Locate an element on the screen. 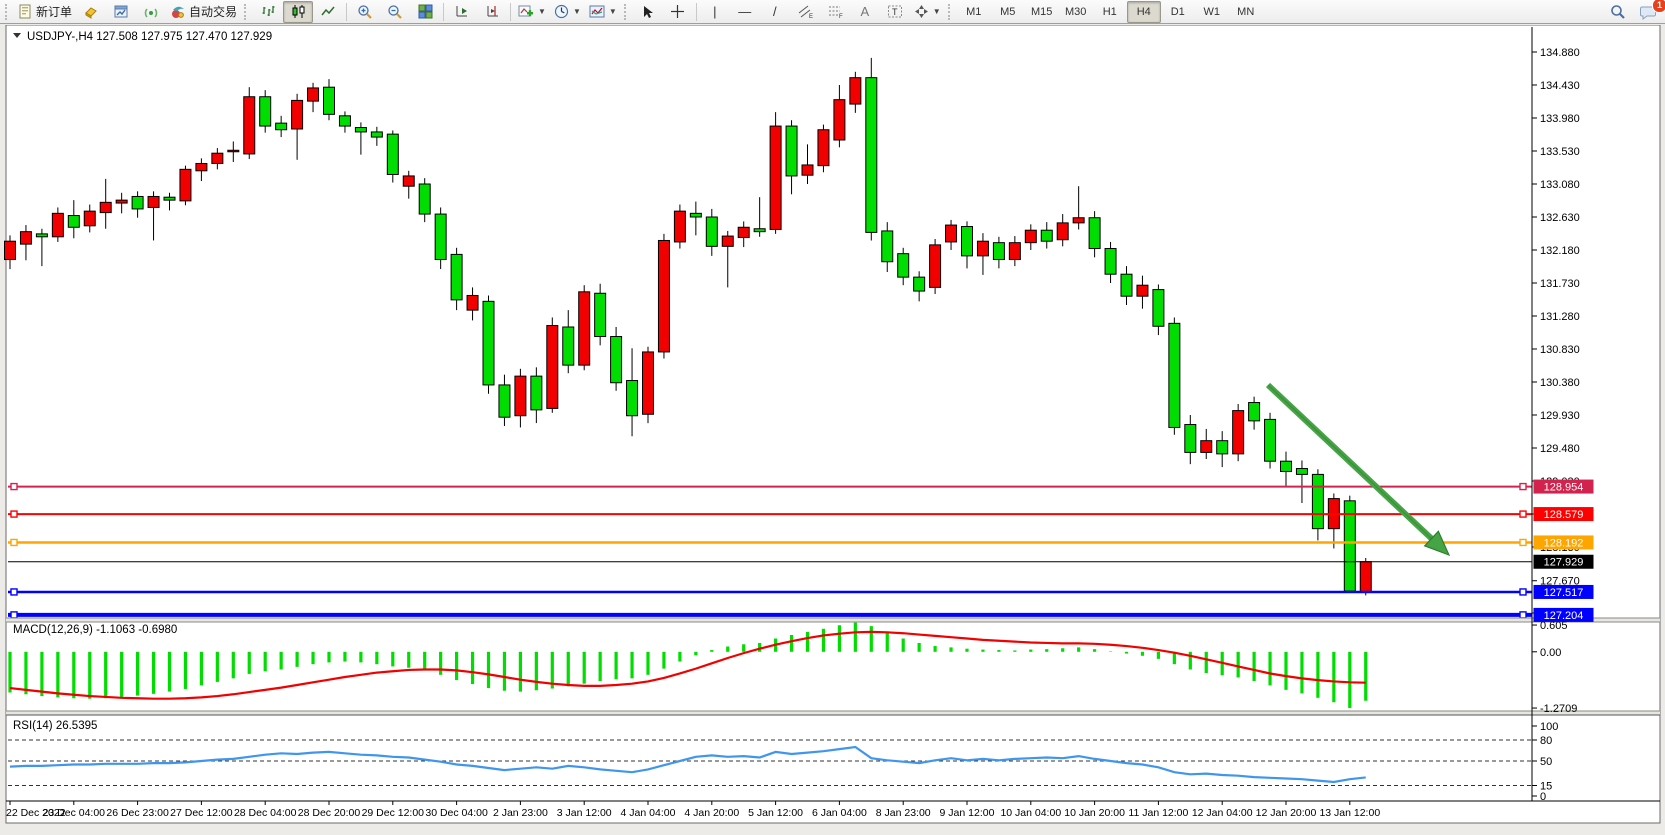  fibonacci-button: F is located at coordinates (835, 12).